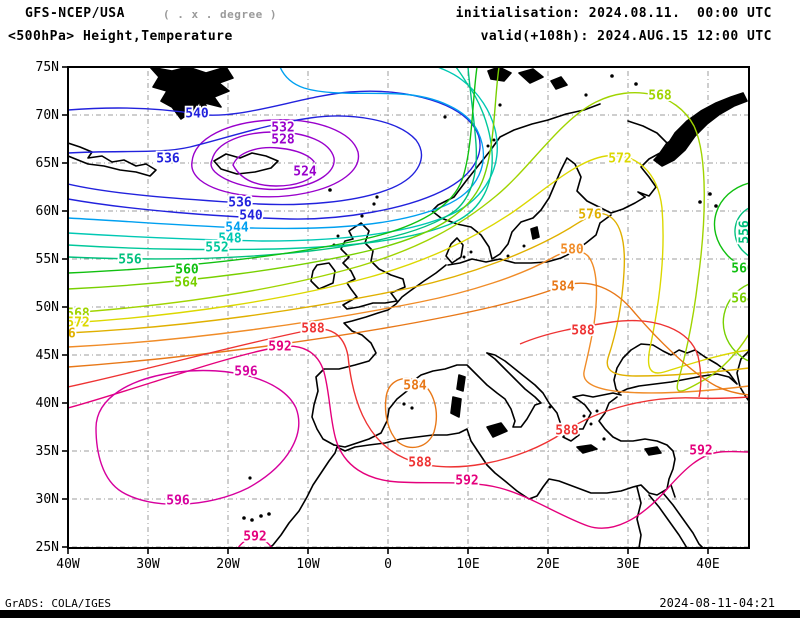 This screenshot has width=800, height=618. What do you see at coordinates (47, 163) in the screenshot?
I see `lat-tick-label: 65N` at bounding box center [47, 163].